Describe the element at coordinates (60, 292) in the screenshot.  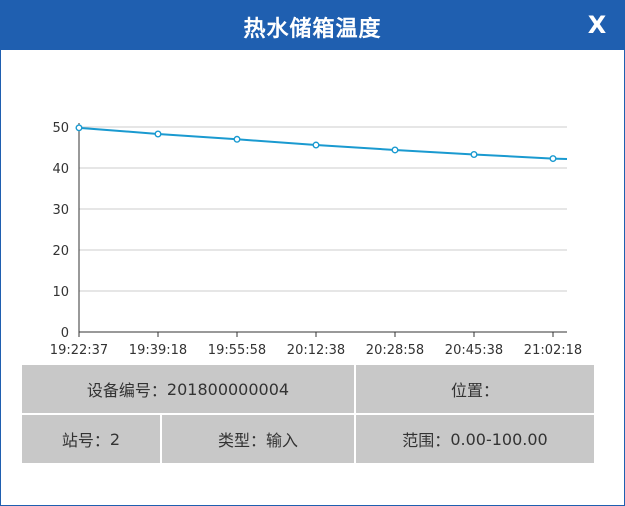
I see `y-tick-label: 10` at that location.